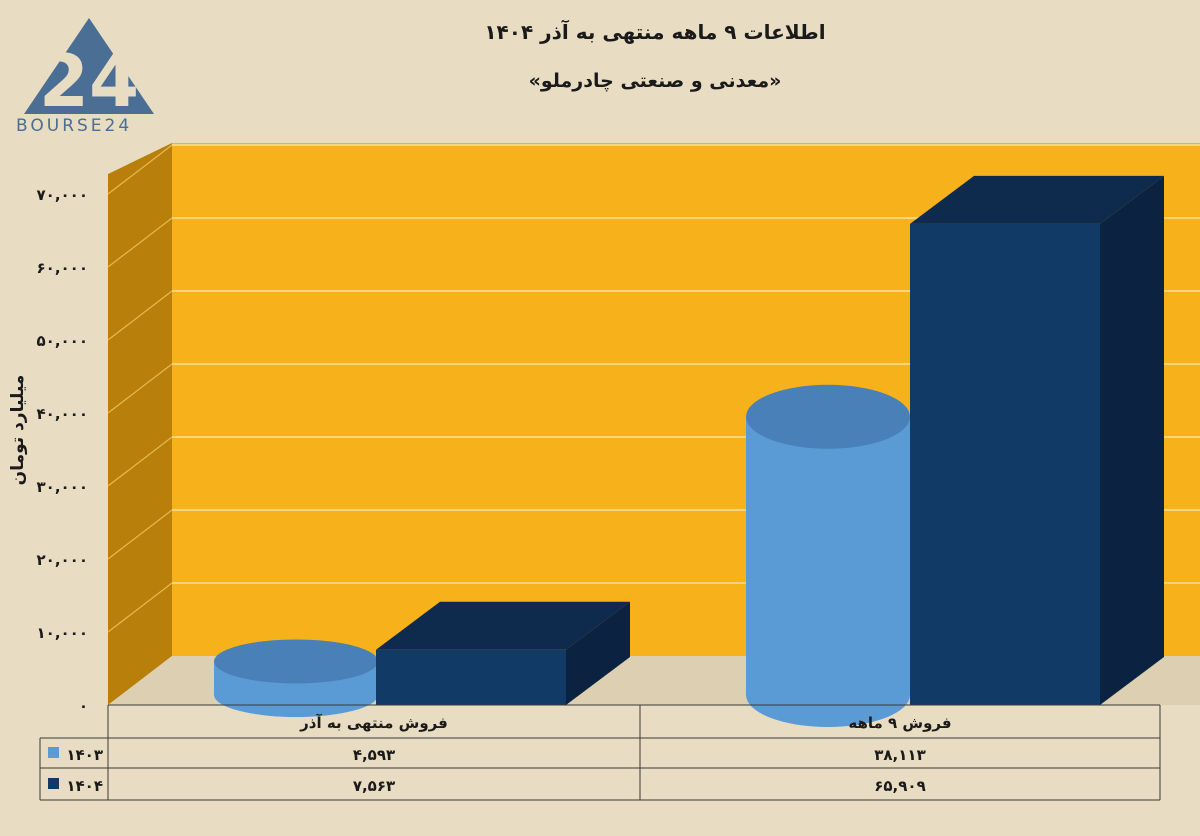 The height and width of the screenshot is (836, 1200). I want to click on chart-subtitle: «معدنی و صنعتی چادرملو», so click(655, 81).